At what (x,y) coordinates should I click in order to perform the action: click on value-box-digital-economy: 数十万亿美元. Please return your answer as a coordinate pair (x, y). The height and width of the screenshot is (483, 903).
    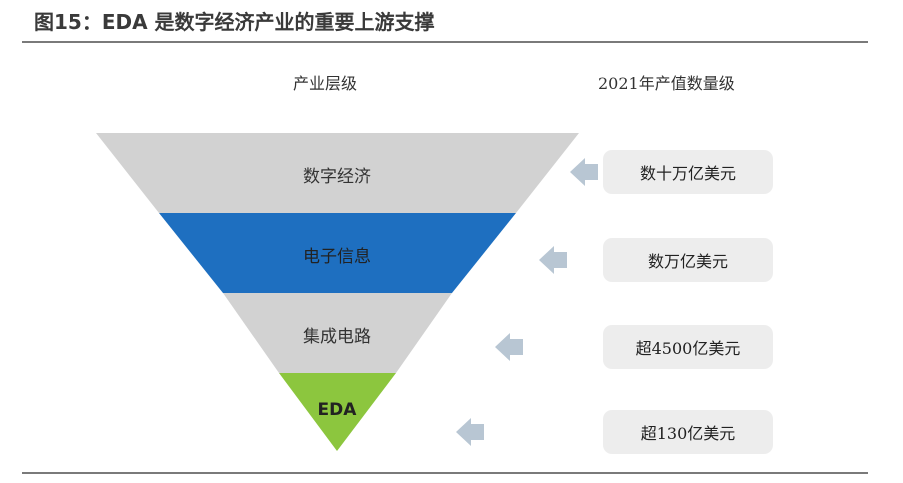
    Looking at the image, I should click on (688, 172).